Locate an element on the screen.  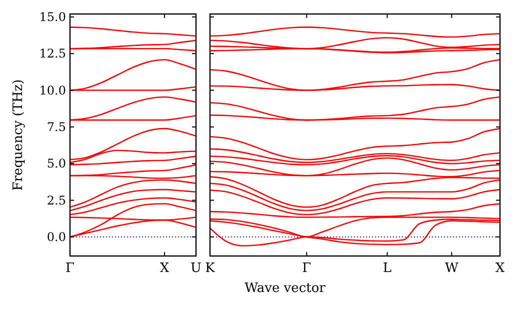
x-tick-label: K is located at coordinates (210, 268).